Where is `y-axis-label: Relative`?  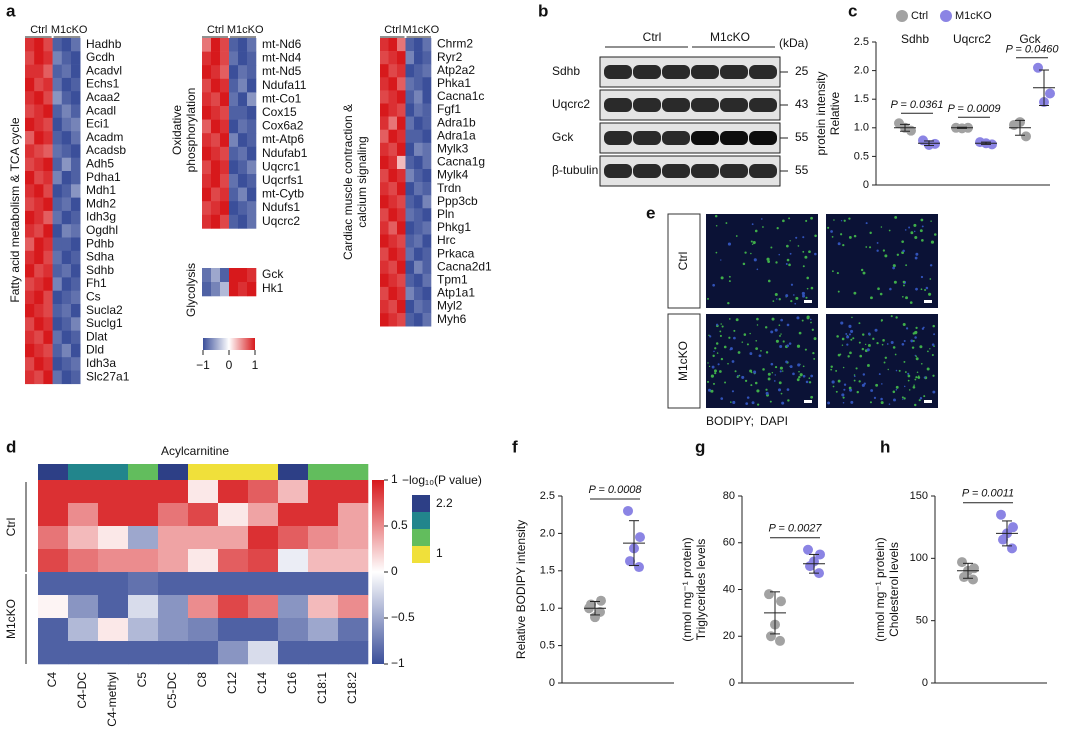
y-axis-label: Relative is located at coordinates (835, 114).